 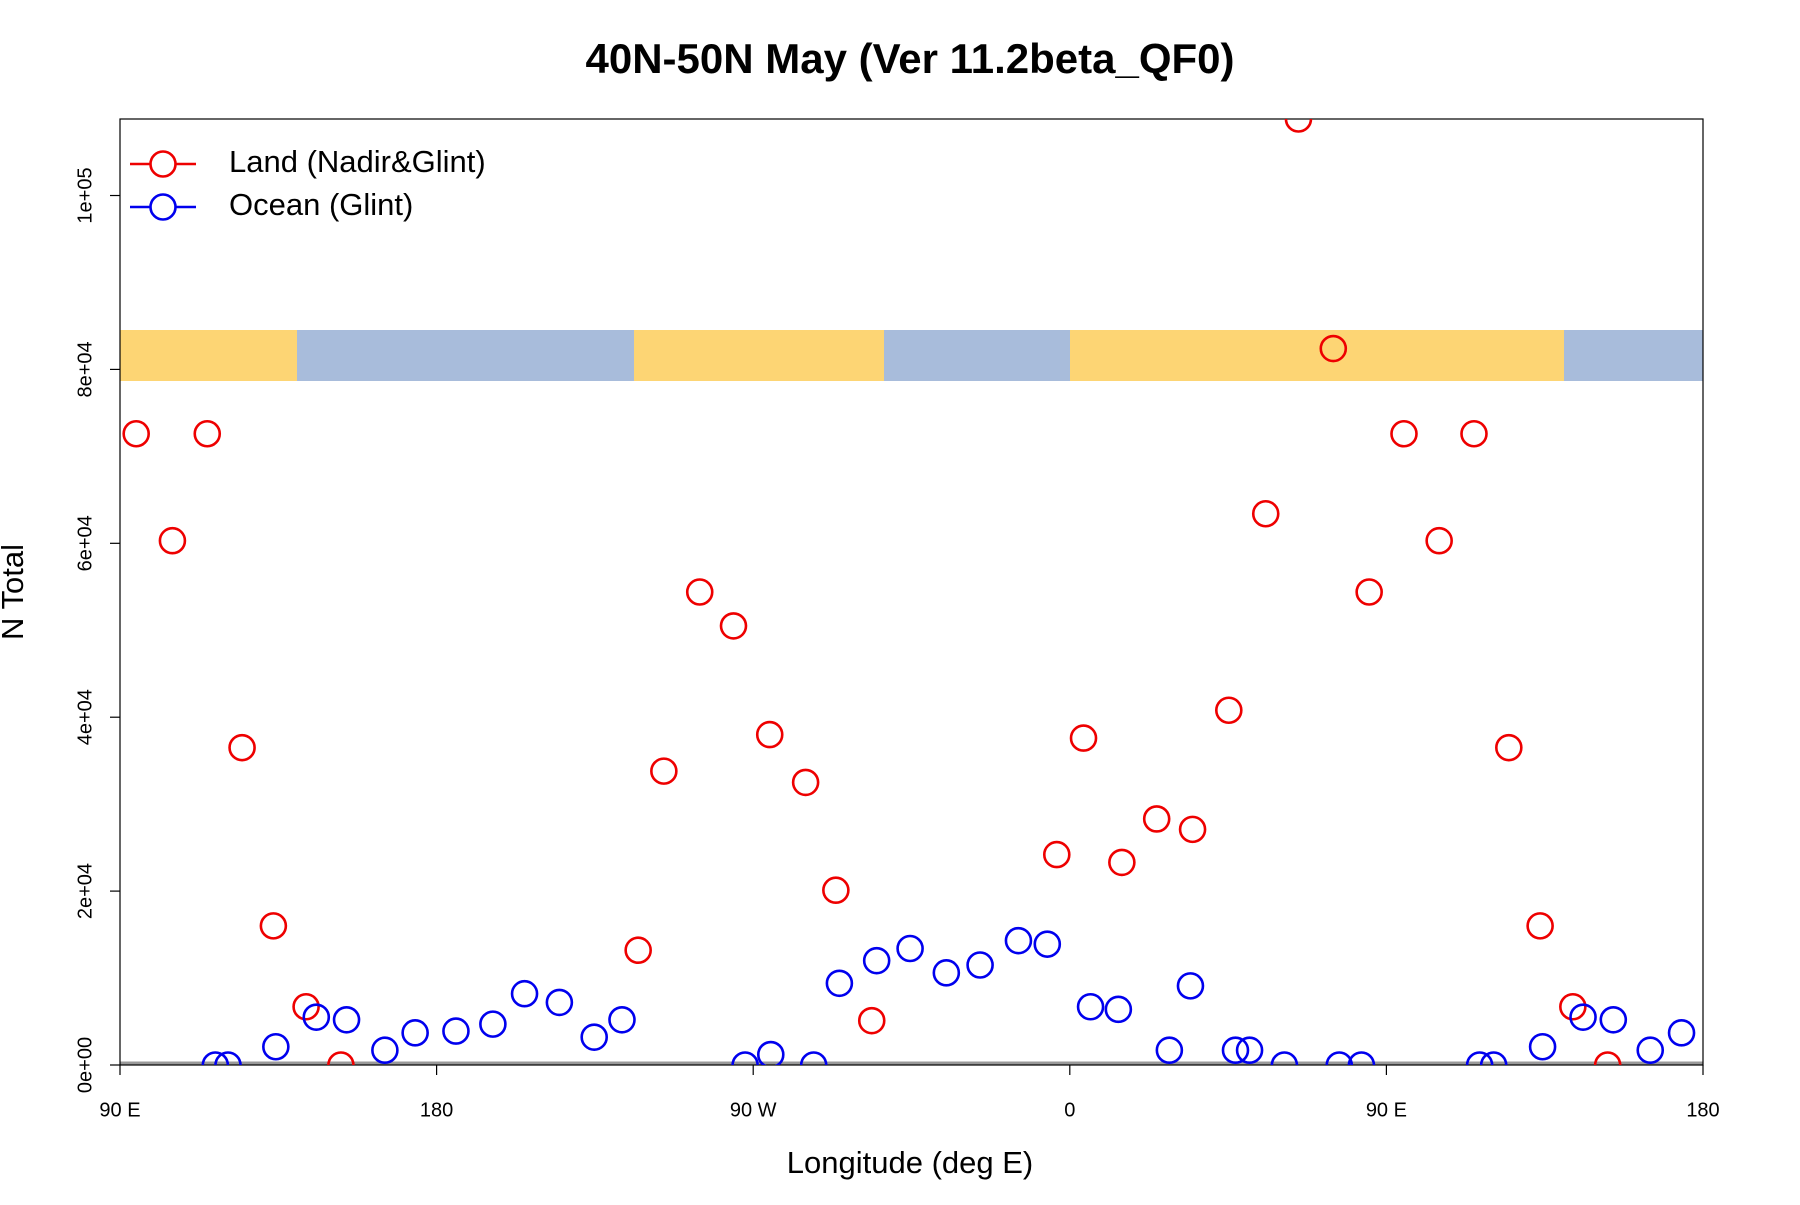 What do you see at coordinates (753, 1110) in the screenshot?
I see `x-tick-label: 90 W` at bounding box center [753, 1110].